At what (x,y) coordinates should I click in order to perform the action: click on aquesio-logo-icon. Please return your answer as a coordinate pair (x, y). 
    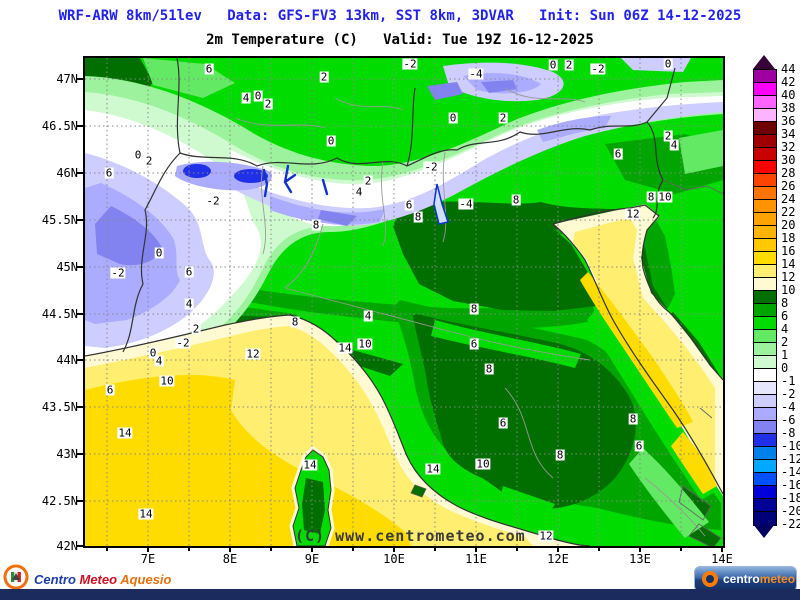
    Looking at the image, I should click on (16, 579).